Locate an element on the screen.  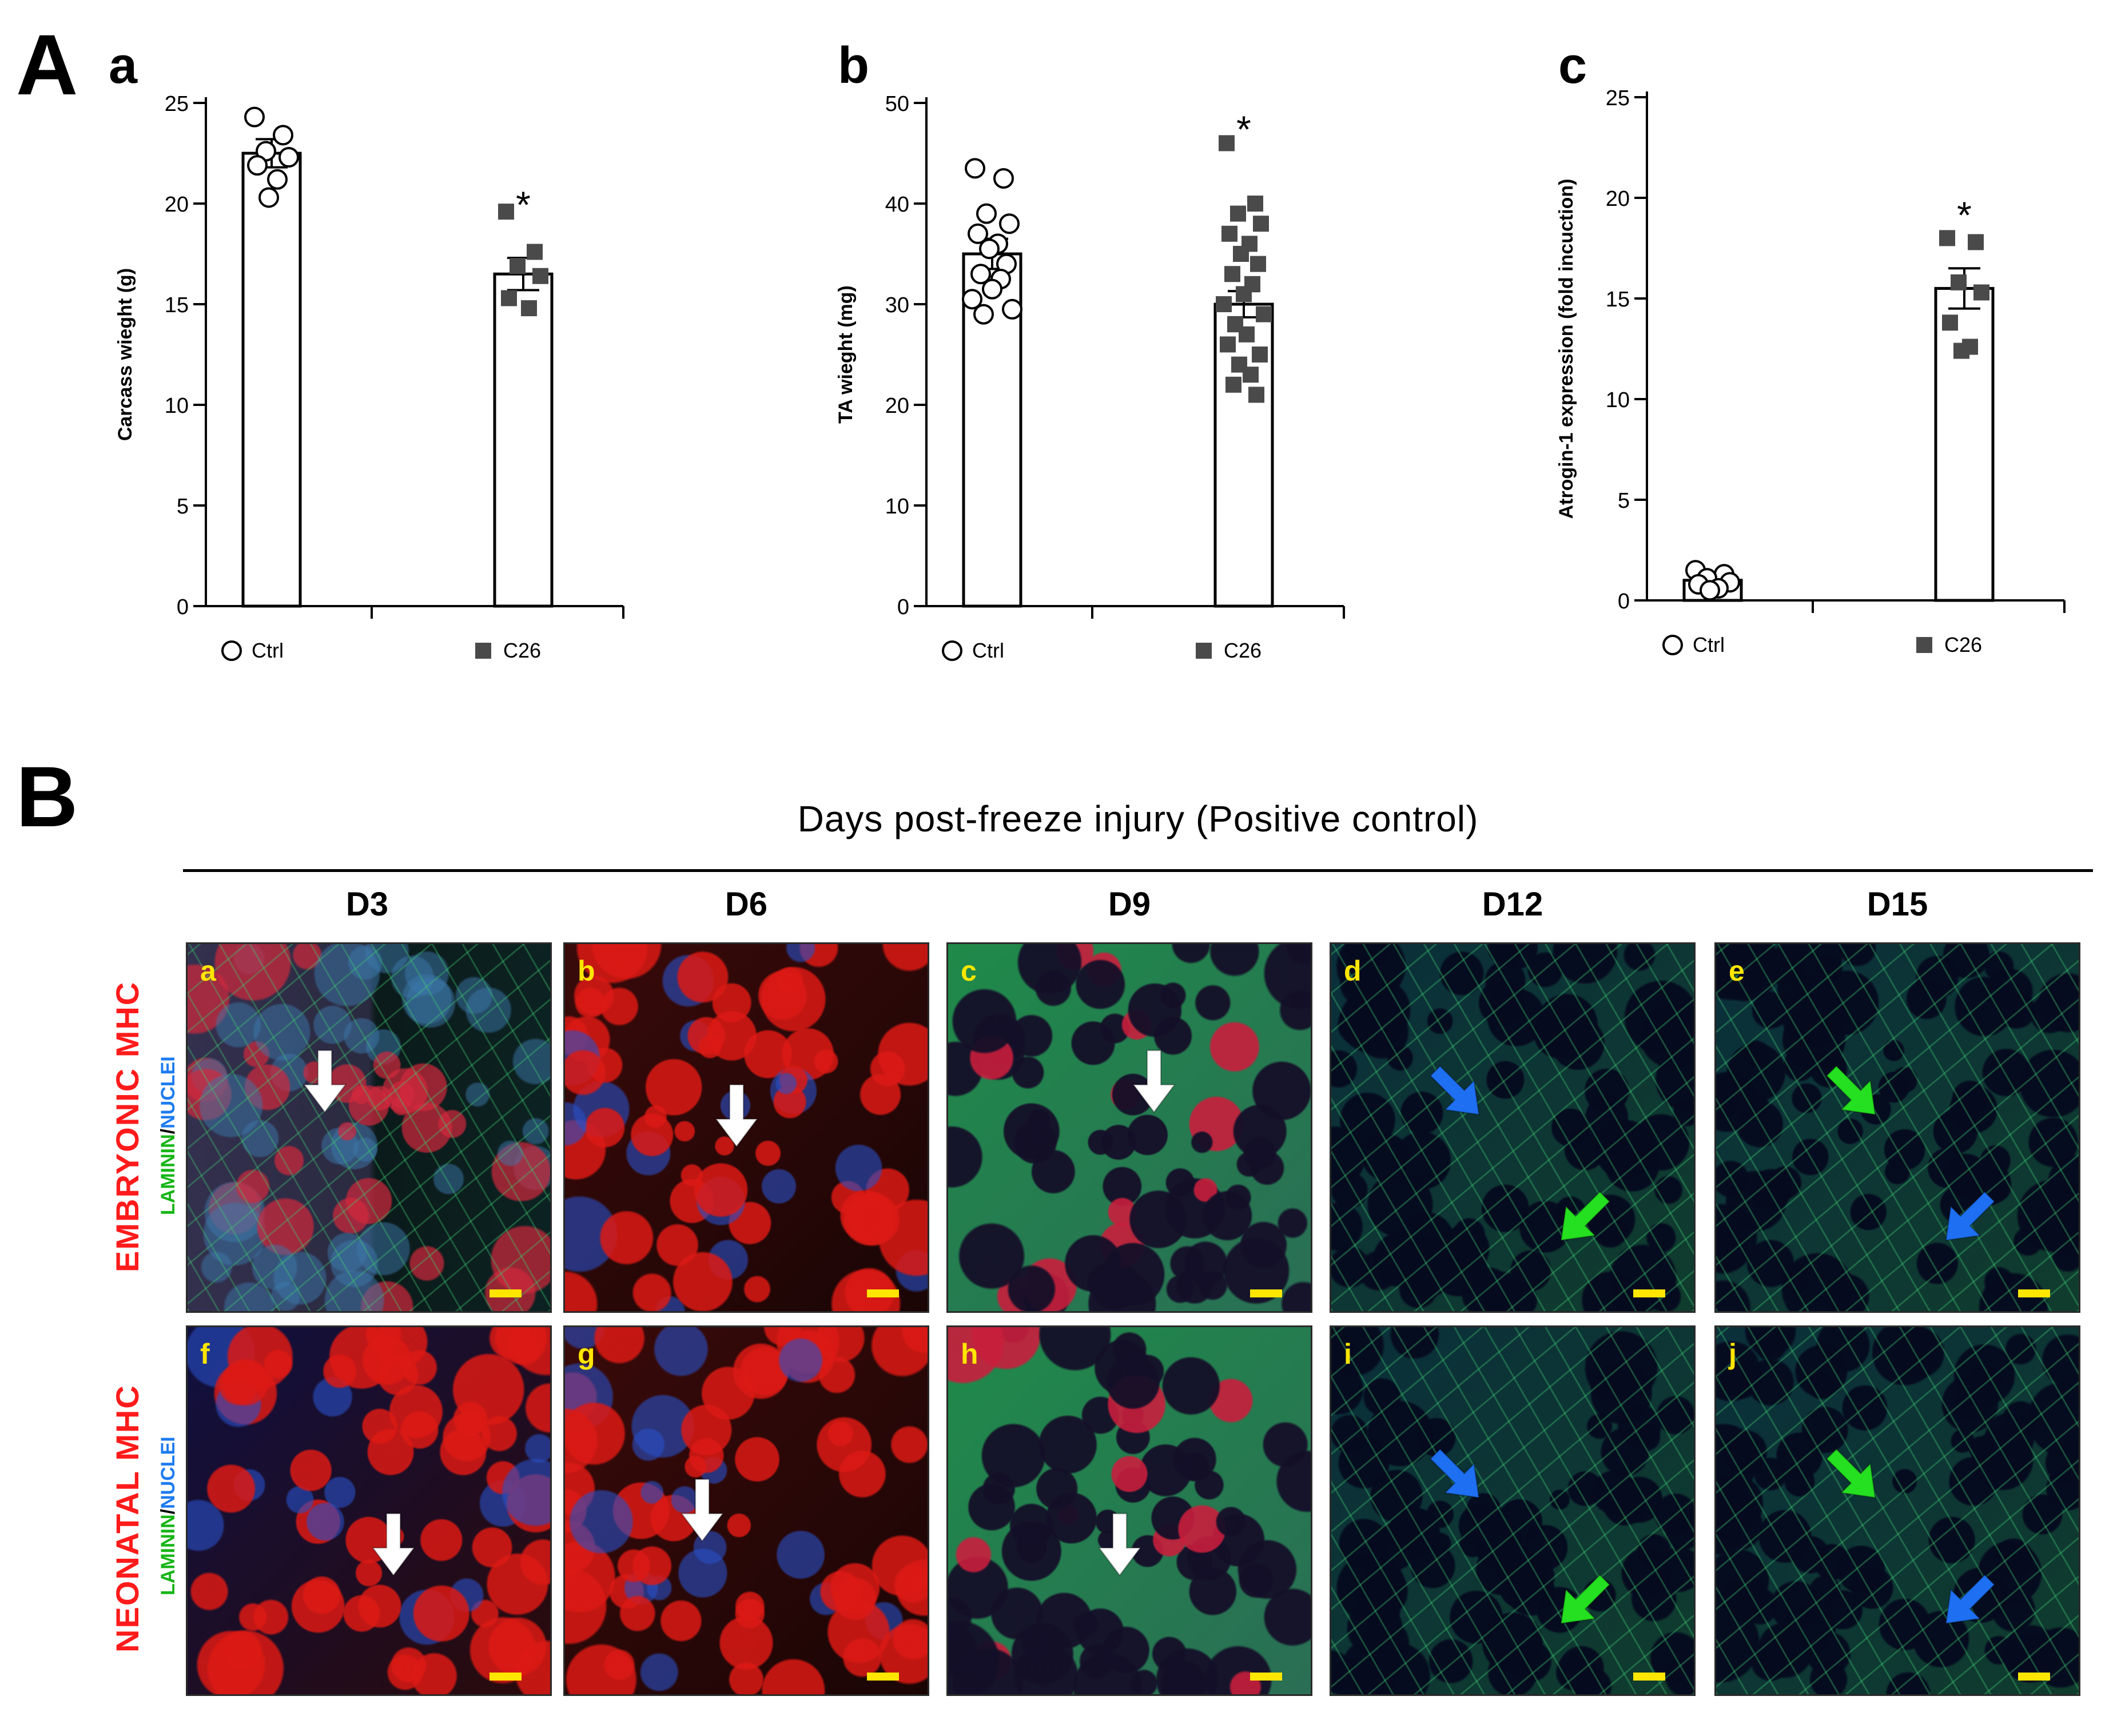
stain-nuclei-label: NUCLEI is located at coordinates (168, 1472).